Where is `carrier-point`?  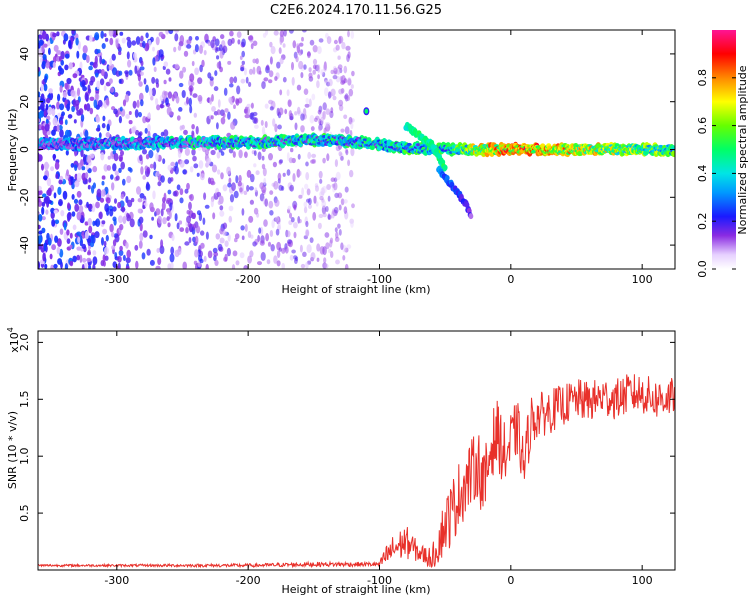
carrier-point is located at coordinates (140, 139).